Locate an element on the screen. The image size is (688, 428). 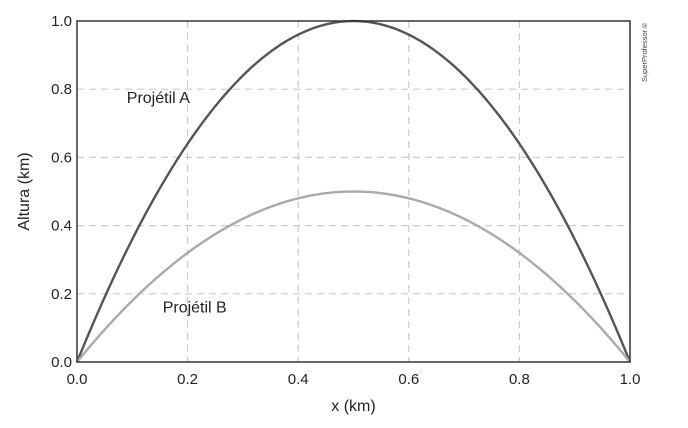
x-tick-label: 0.4 is located at coordinates (298, 379).